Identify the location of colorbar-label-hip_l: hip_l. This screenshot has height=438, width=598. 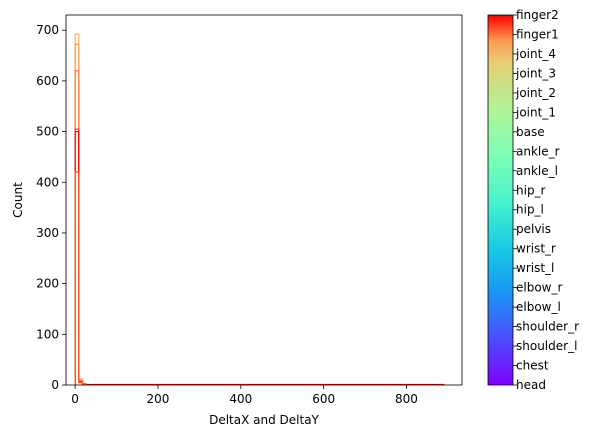
(530, 210).